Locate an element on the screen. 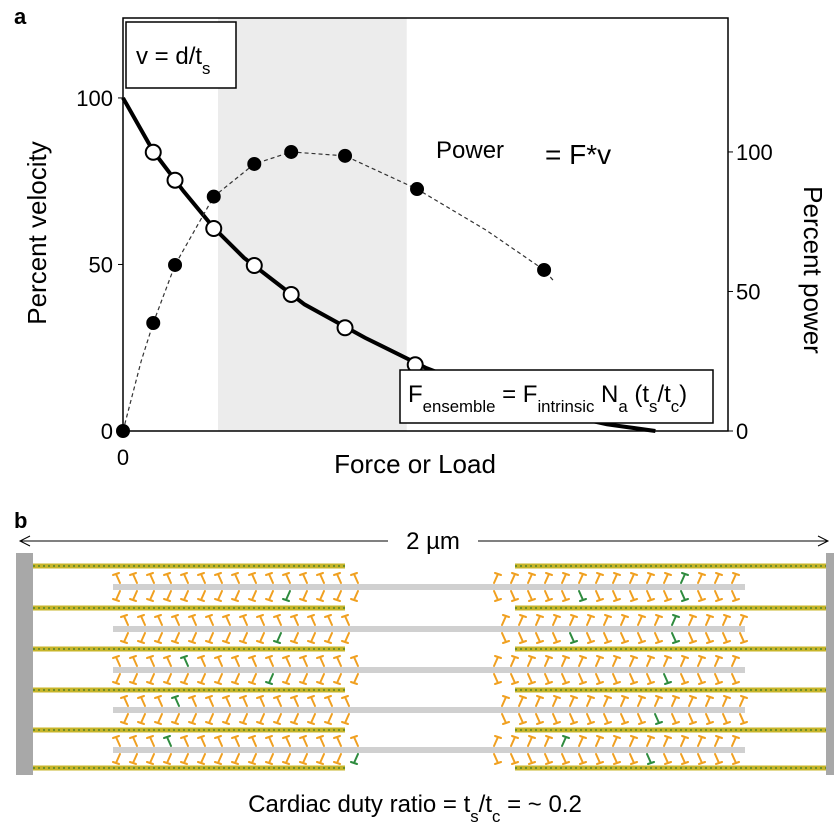 Image resolution: width=834 pixels, height=824 pixels. text-part: Cardiac duty ratio = t is located at coordinates (359, 804).